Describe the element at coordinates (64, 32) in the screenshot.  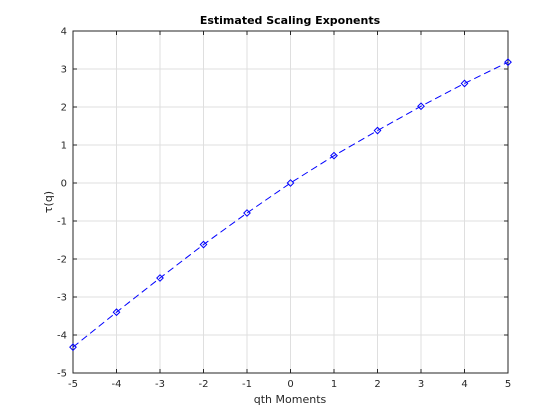
I see `y-tick-label: 4` at that location.